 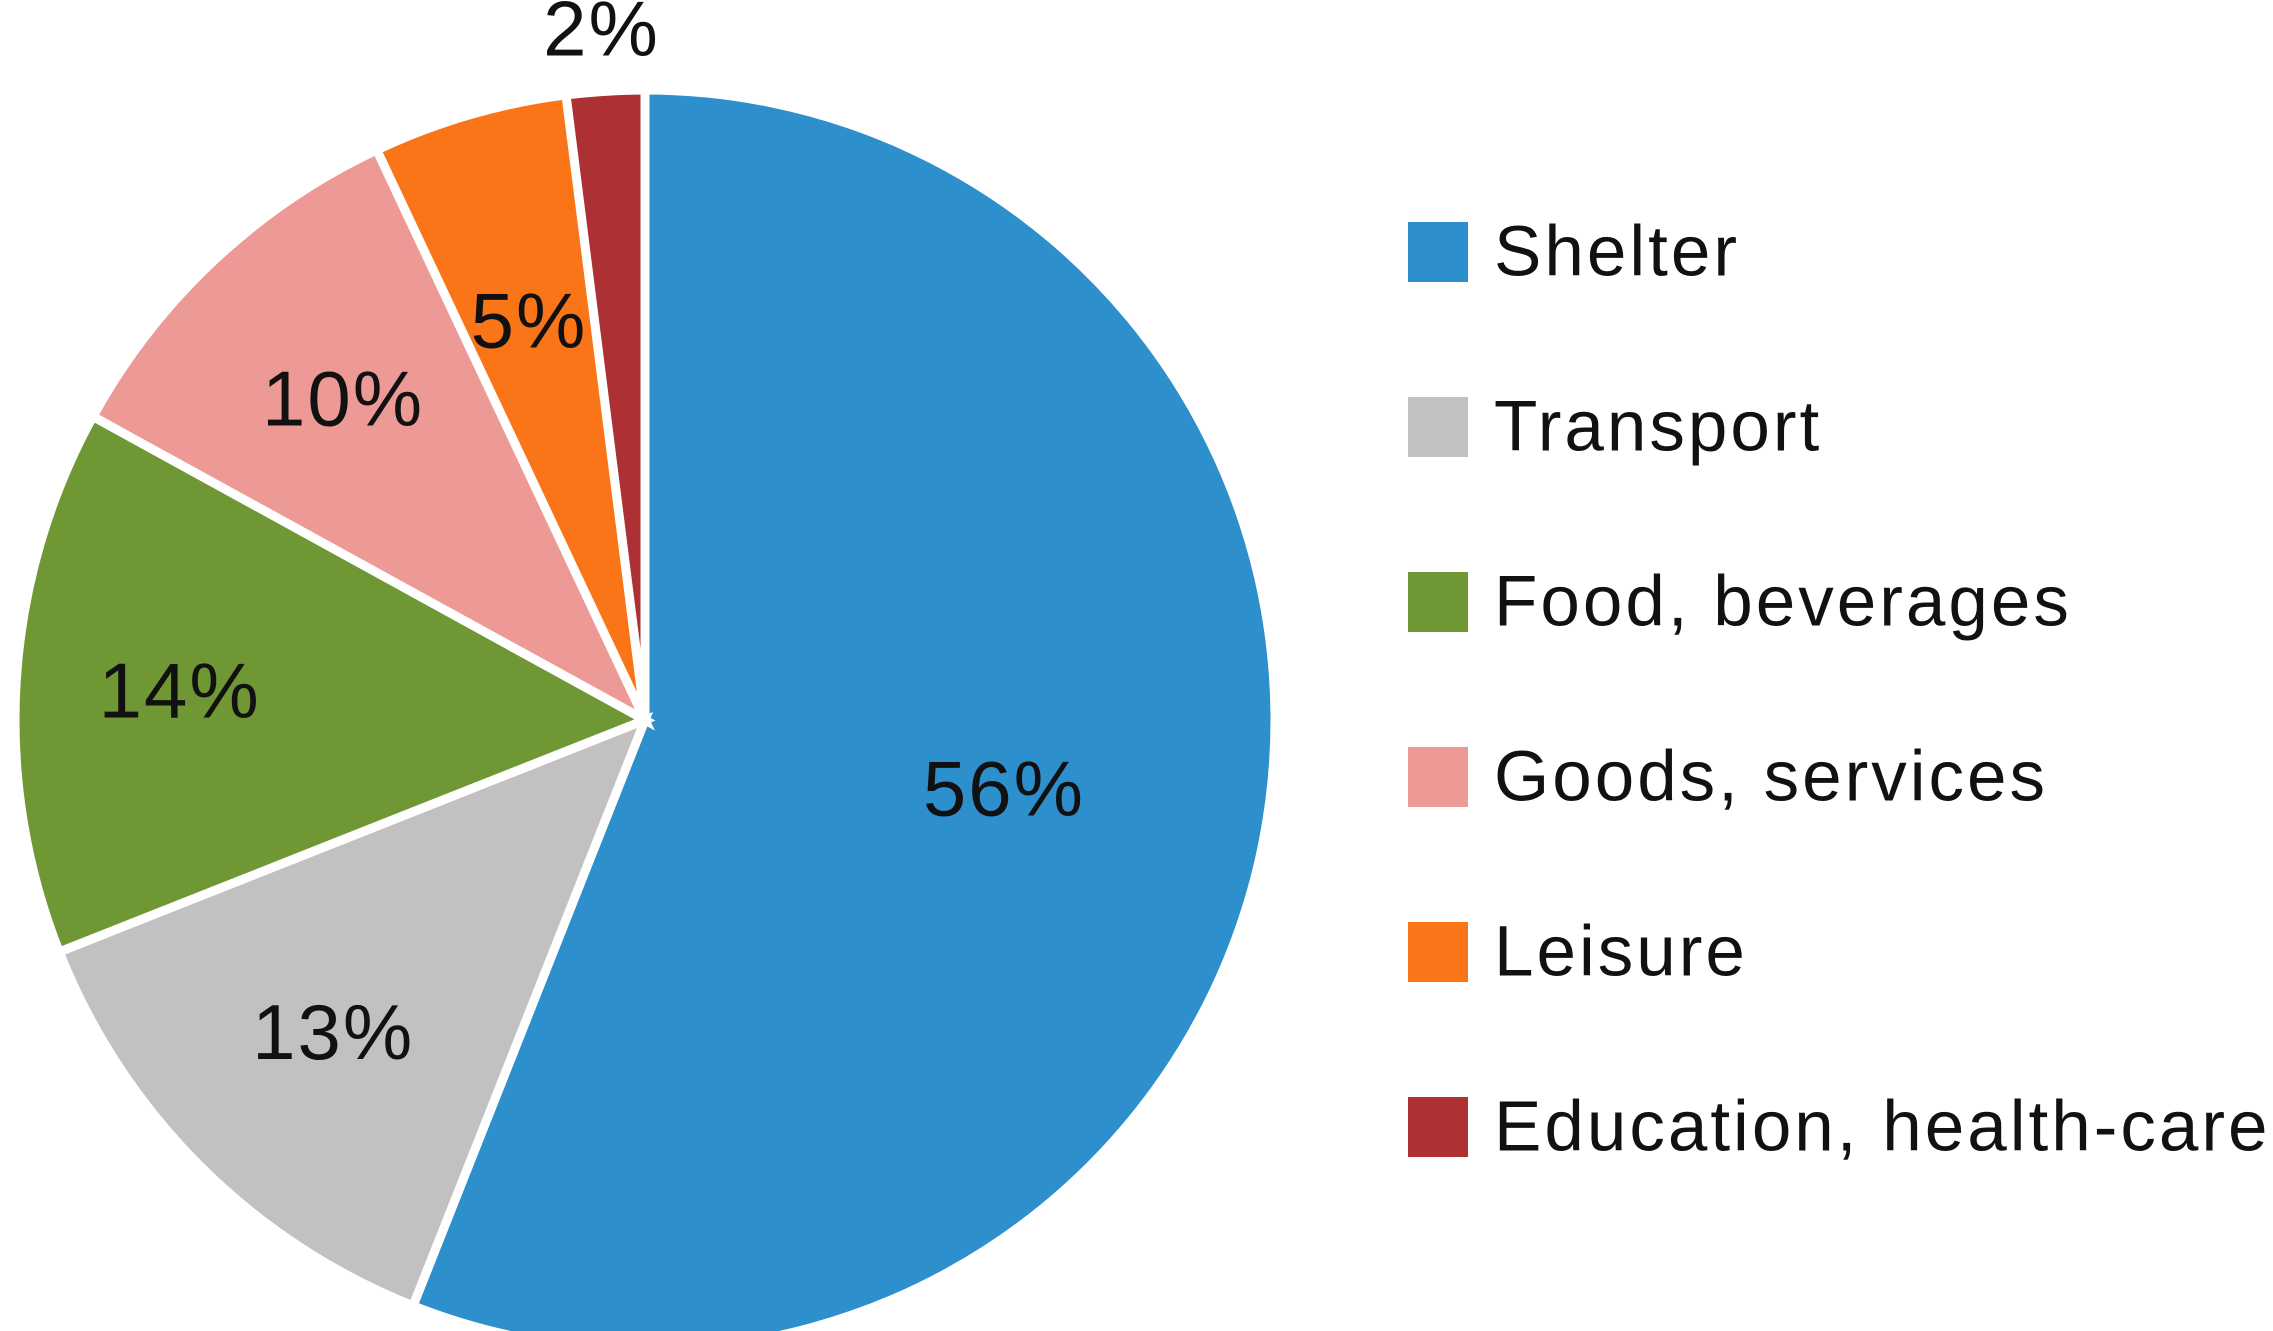 I want to click on legend-swatch-transport, so click(x=1438, y=427).